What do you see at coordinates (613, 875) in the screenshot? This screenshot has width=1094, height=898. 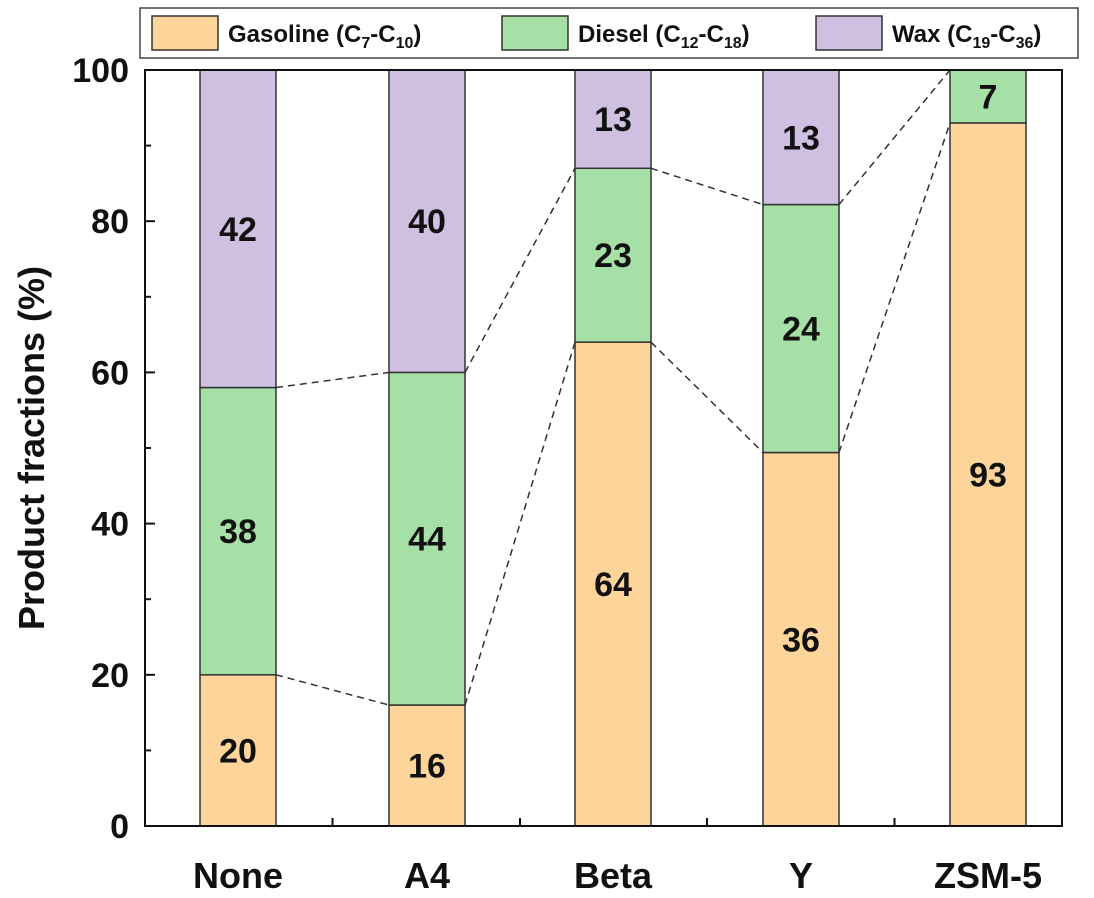 I see `x-tick-label: Beta` at bounding box center [613, 875].